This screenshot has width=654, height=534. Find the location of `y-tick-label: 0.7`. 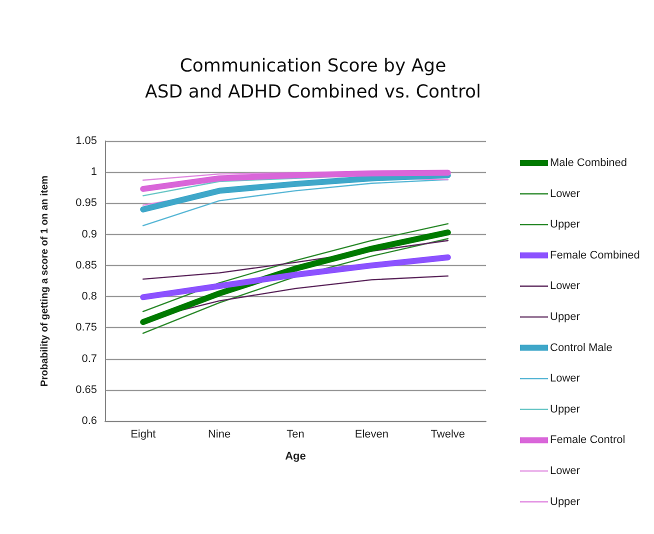

y-tick-label: 0.7 is located at coordinates (89, 358).